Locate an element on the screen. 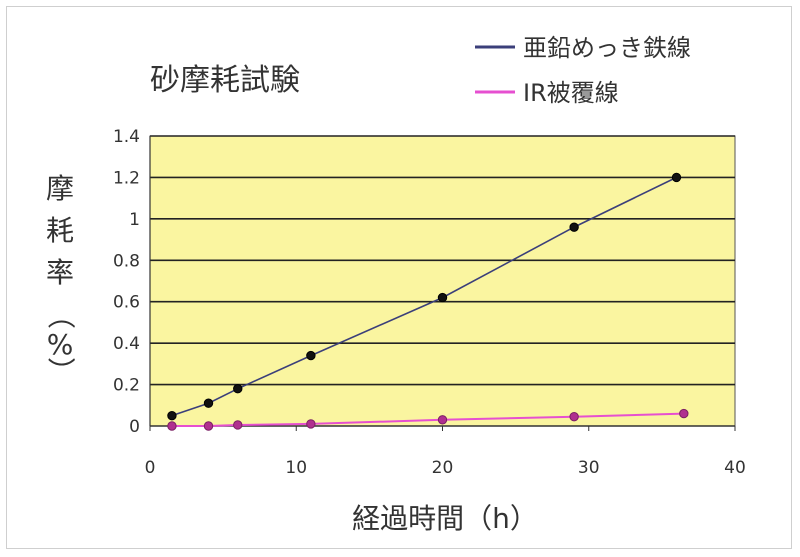  y-tick-label: 1.2 is located at coordinates (126, 178).